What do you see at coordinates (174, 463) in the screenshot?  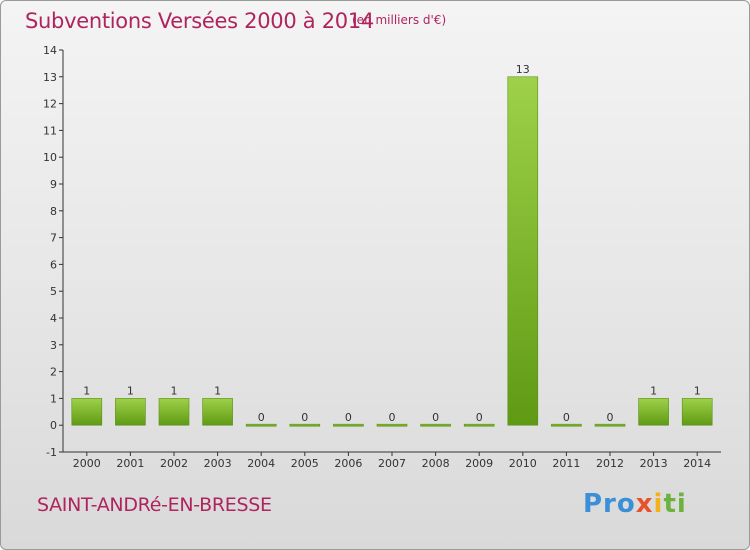 I see `x-tick-label: 2002` at bounding box center [174, 463].